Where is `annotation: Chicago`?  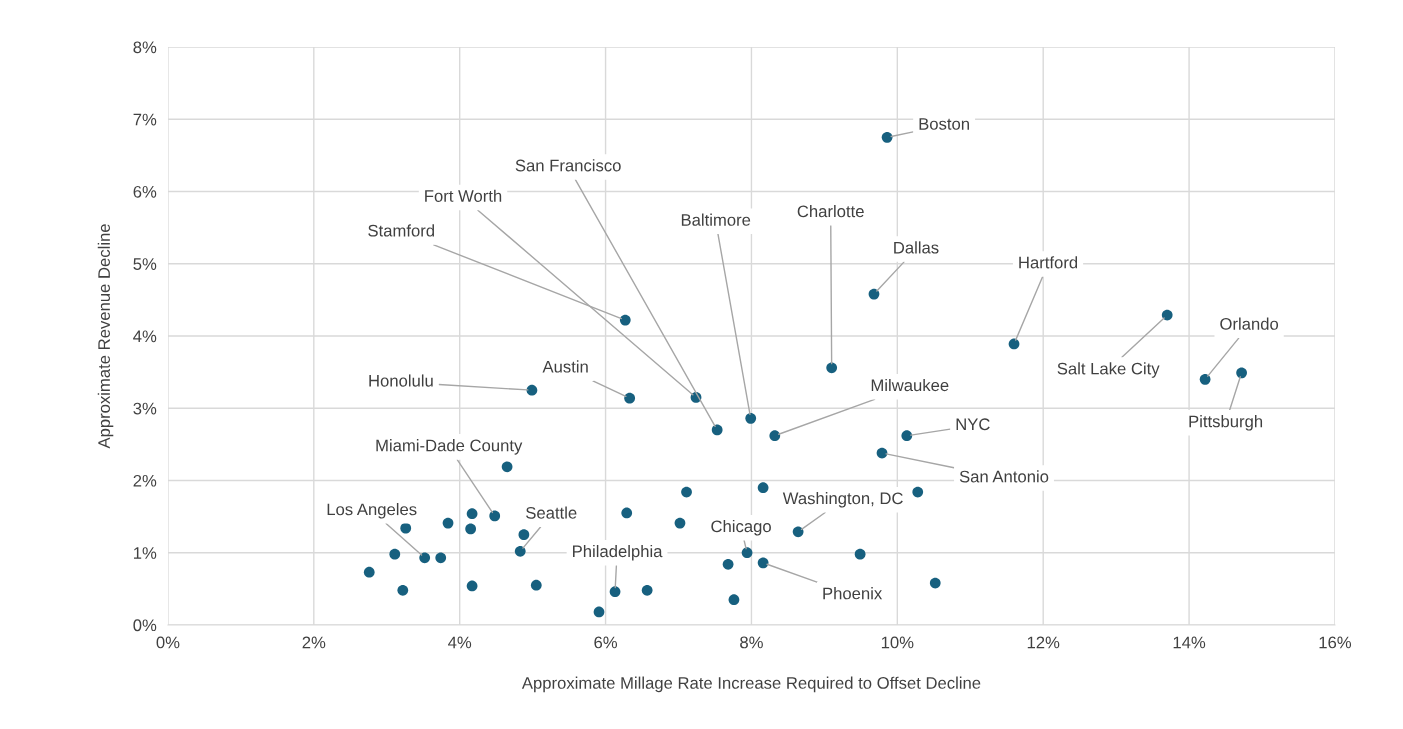
annotation: Chicago is located at coordinates (741, 527).